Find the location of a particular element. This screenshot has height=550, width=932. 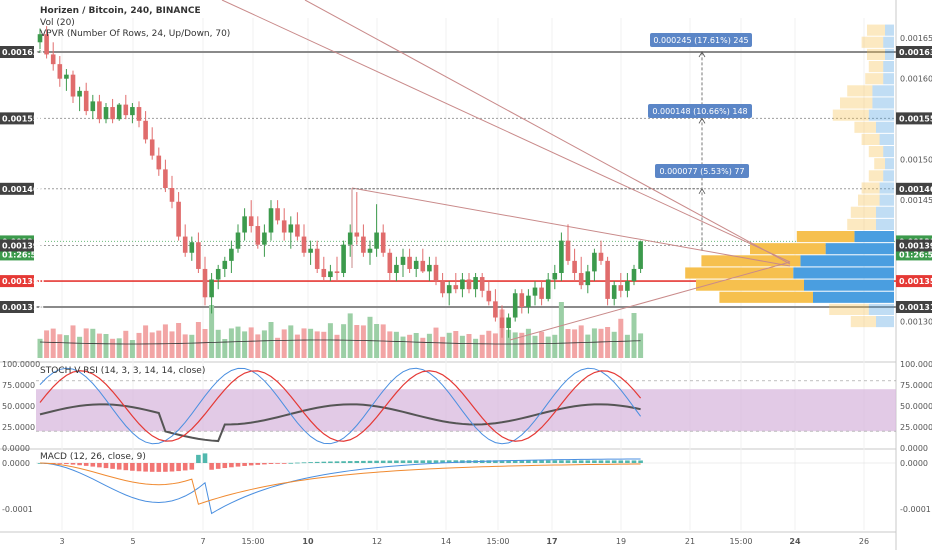

stoch-tick-label-left: 0.0000 is located at coordinates (16, 448).